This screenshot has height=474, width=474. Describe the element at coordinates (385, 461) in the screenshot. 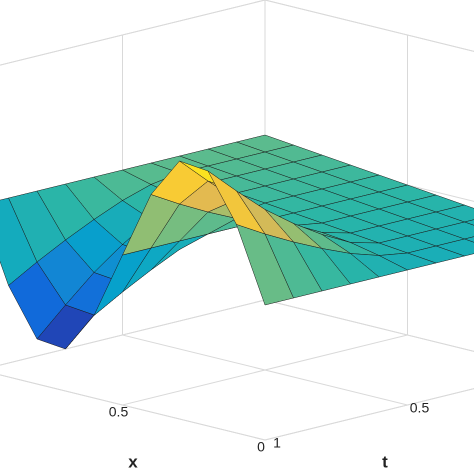

I see `t-axis-label: t` at that location.